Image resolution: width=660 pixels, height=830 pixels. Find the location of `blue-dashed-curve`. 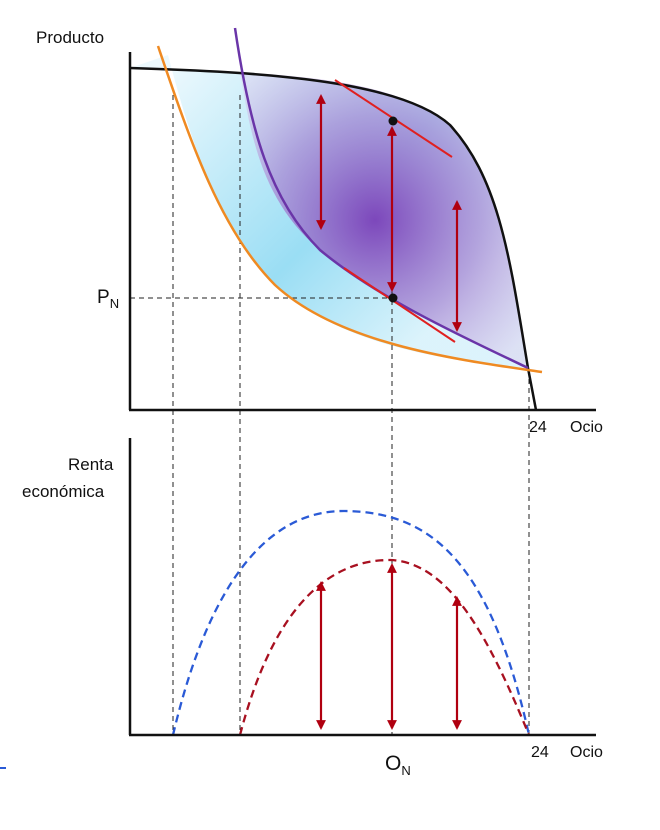

blue-dashed-curve is located at coordinates (351, 622).